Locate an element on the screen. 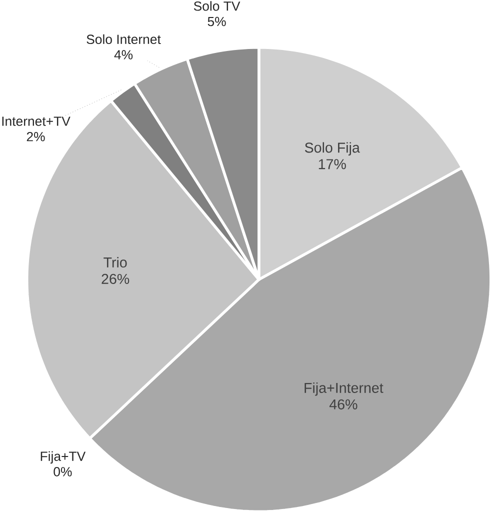  data-label: 17% is located at coordinates (332, 164).